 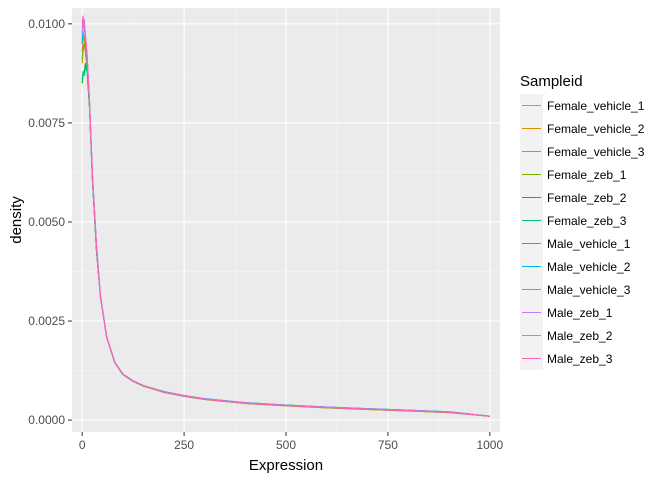 I want to click on legend-item: Male_vehicle_2, so click(x=575, y=266).